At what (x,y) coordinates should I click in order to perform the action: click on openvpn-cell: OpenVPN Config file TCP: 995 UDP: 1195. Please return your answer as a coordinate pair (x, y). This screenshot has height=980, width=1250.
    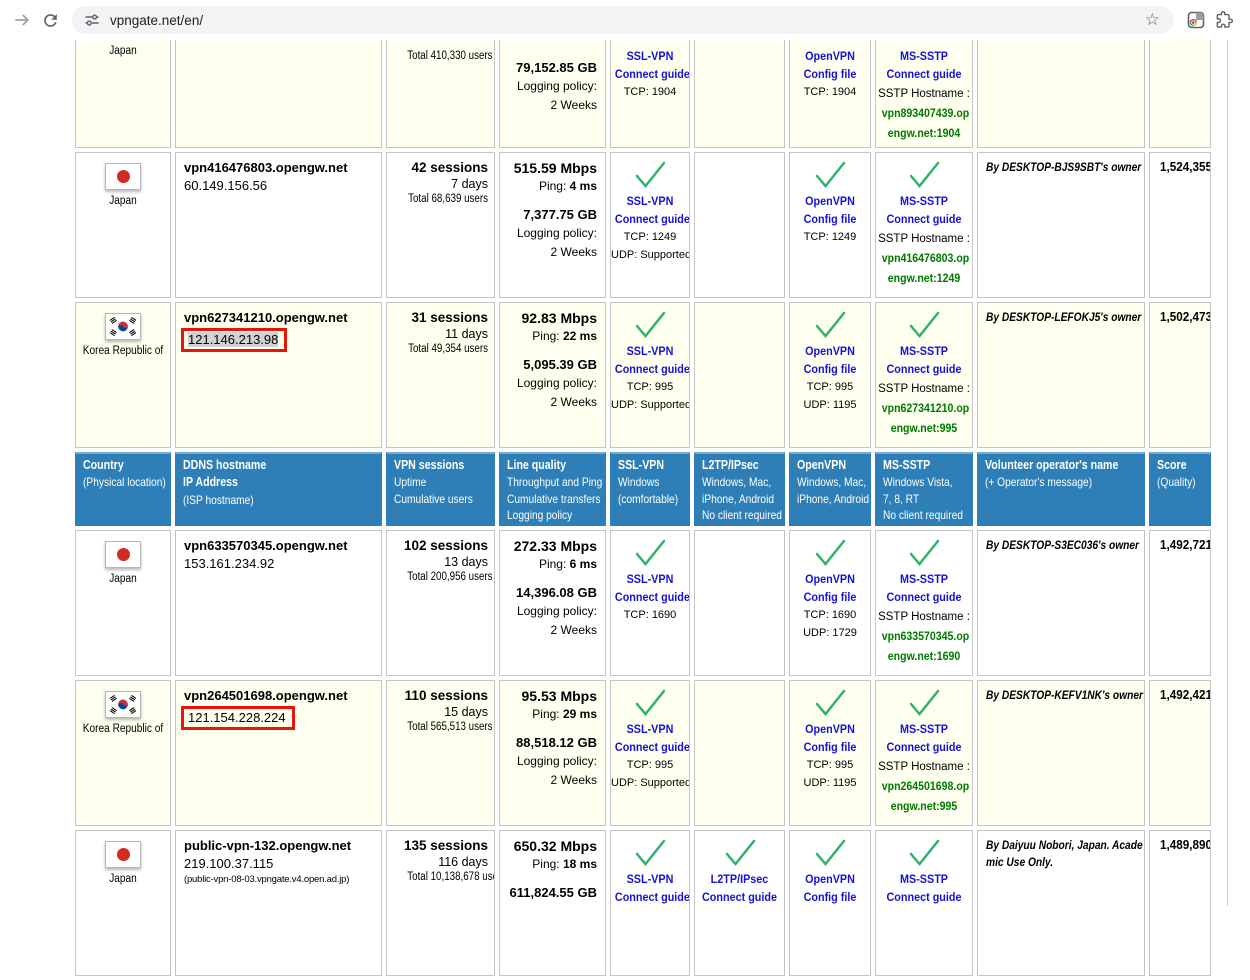
    Looking at the image, I should click on (830, 753).